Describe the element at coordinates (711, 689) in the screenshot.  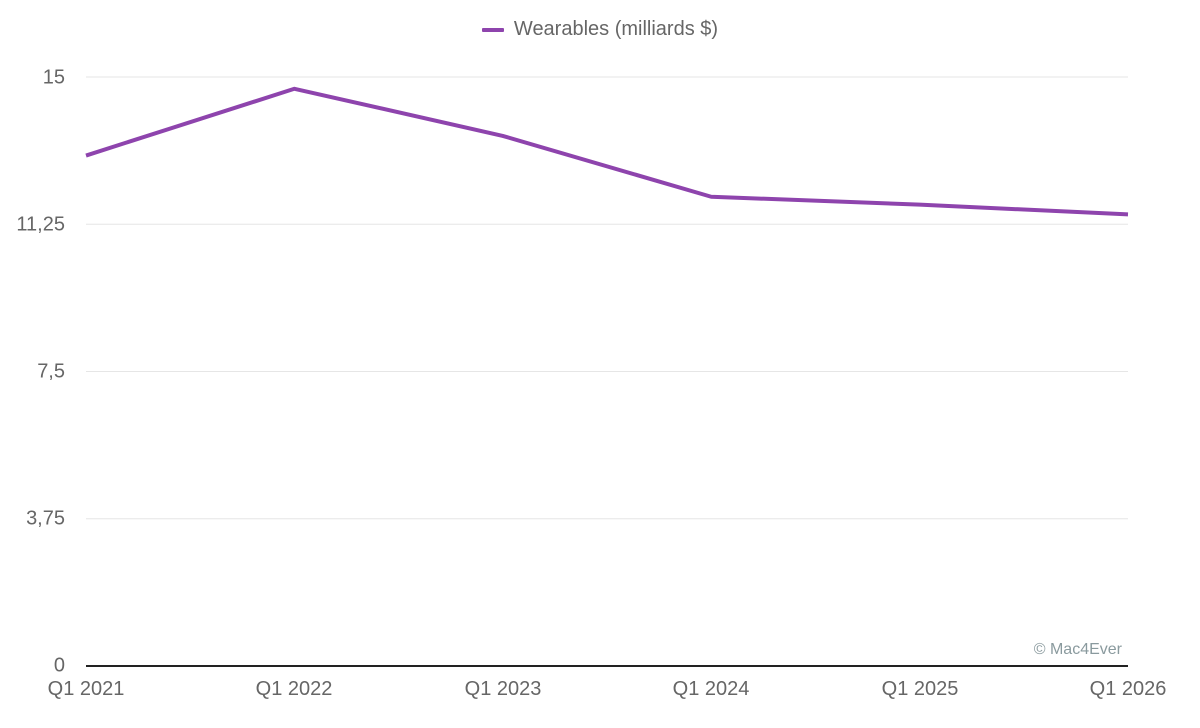
I see `x-tick-label-q1-2024: Q1 2024` at that location.